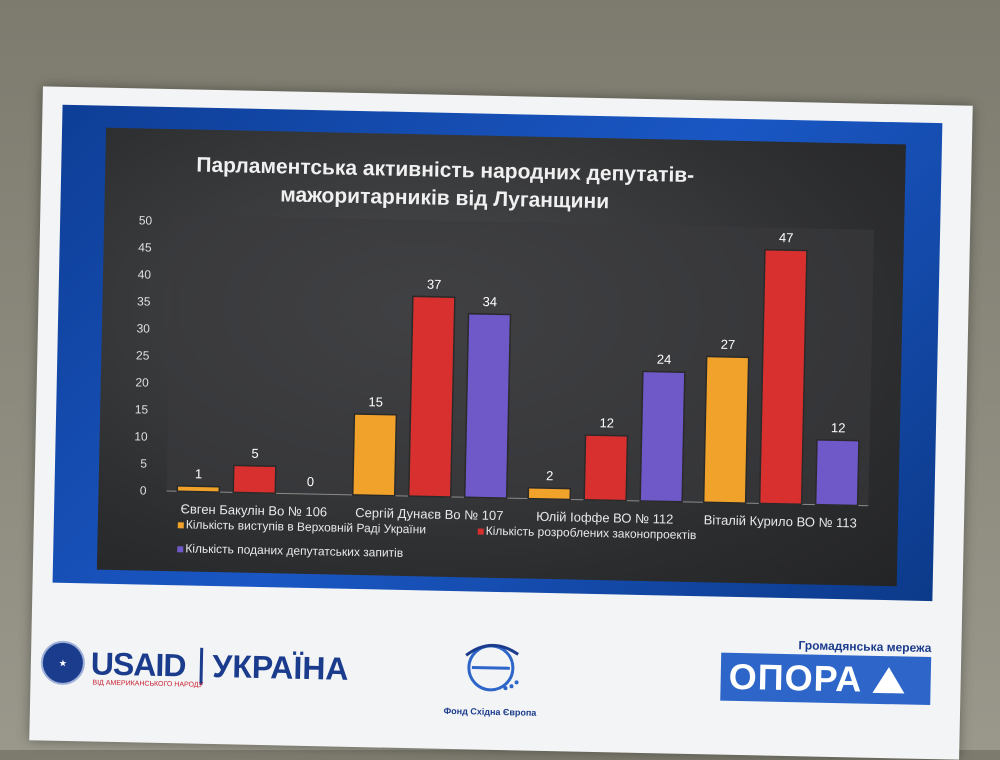 Image resolution: width=1000 pixels, height=760 pixels. What do you see at coordinates (550, 475) in the screenshot?
I see `data-label: 2` at bounding box center [550, 475].